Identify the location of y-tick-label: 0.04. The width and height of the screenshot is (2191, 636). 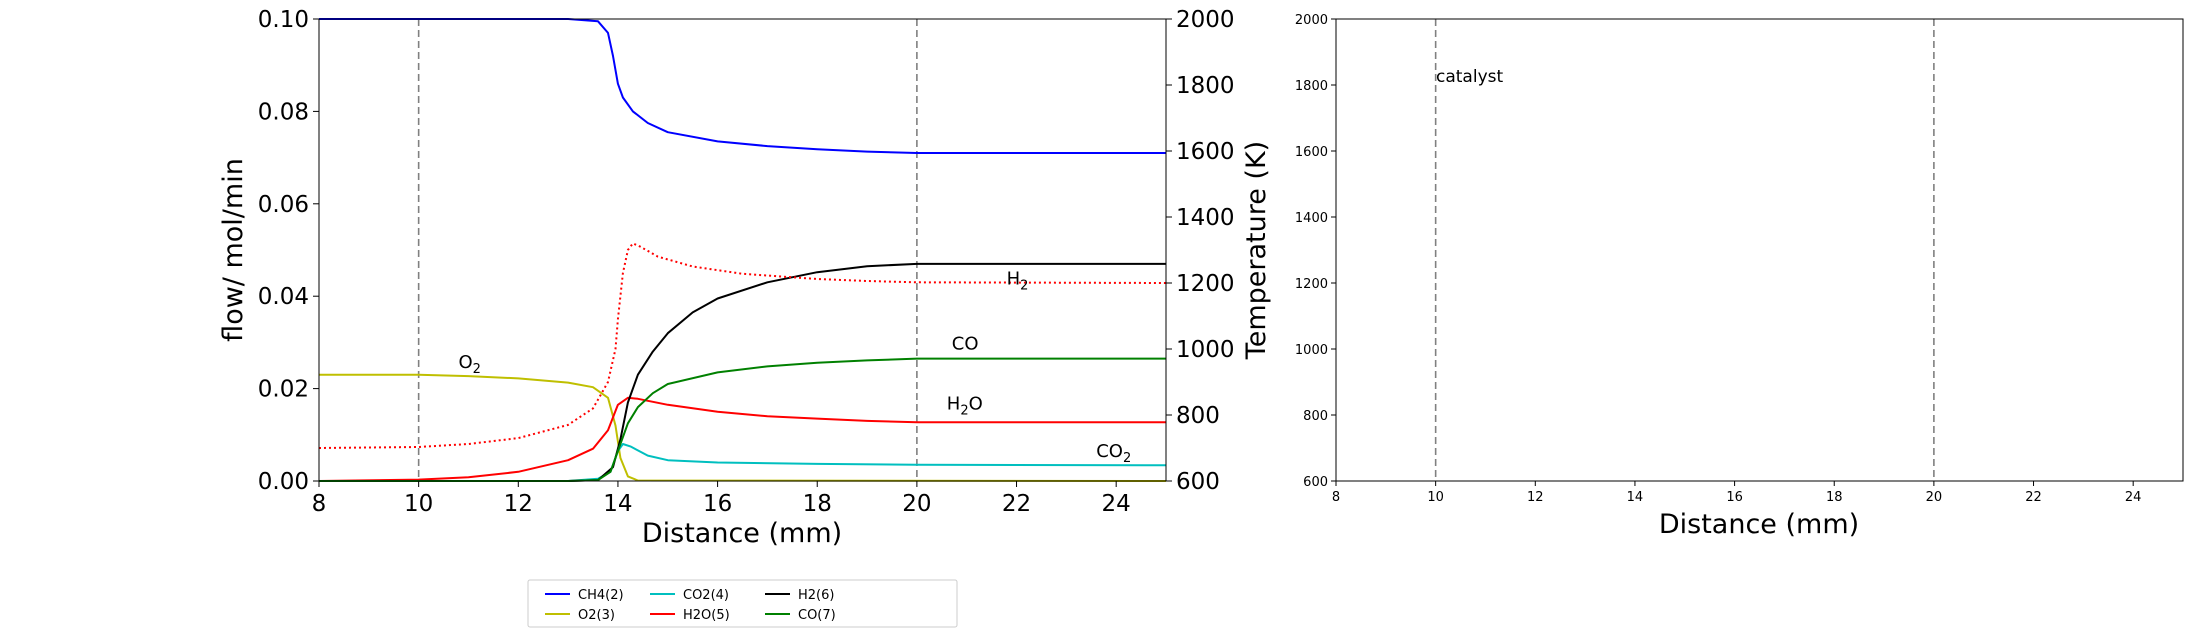
(283, 297).